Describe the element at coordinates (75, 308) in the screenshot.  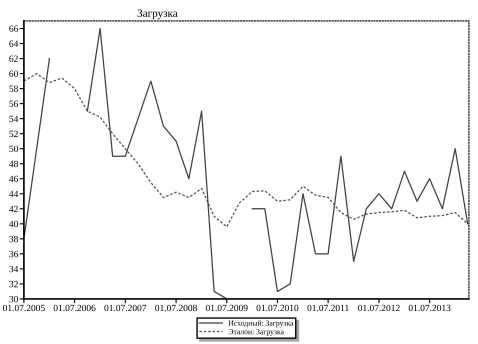
I see `x-tick-label: 01.07.2006` at that location.